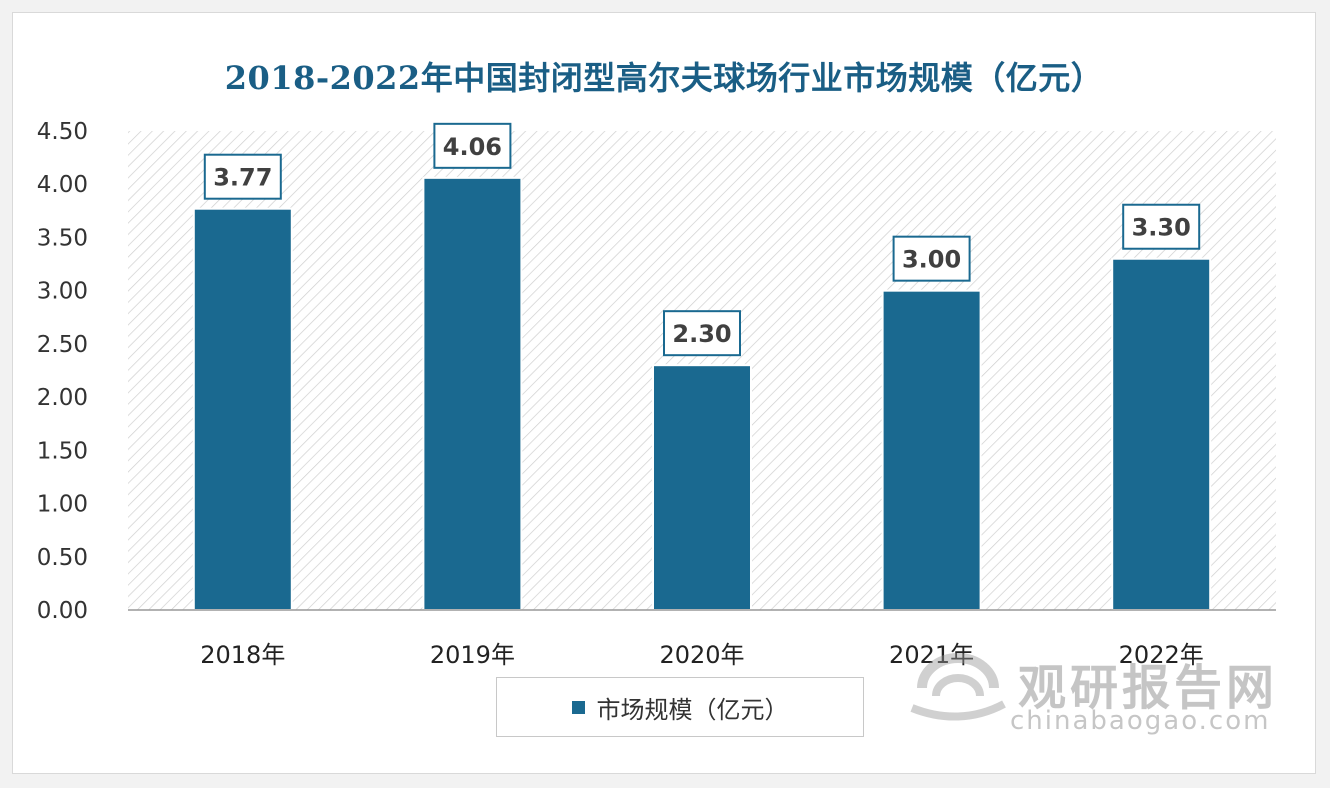 Image resolution: width=1330 pixels, height=788 pixels. I want to click on watermark-brand-en: chinabaogao.com, so click(1140, 721).